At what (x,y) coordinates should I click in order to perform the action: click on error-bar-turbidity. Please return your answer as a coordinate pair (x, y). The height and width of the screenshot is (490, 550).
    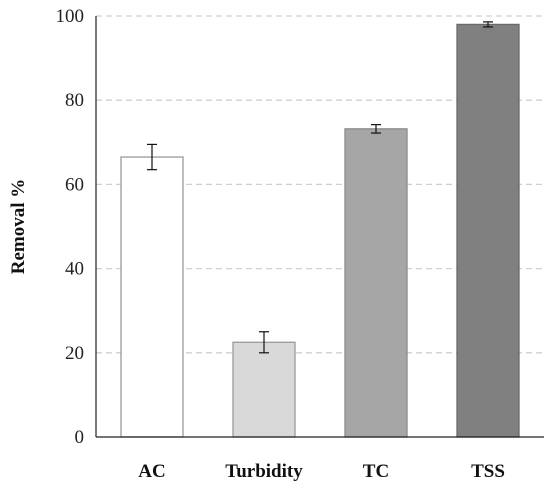
    Looking at the image, I should click on (264, 342).